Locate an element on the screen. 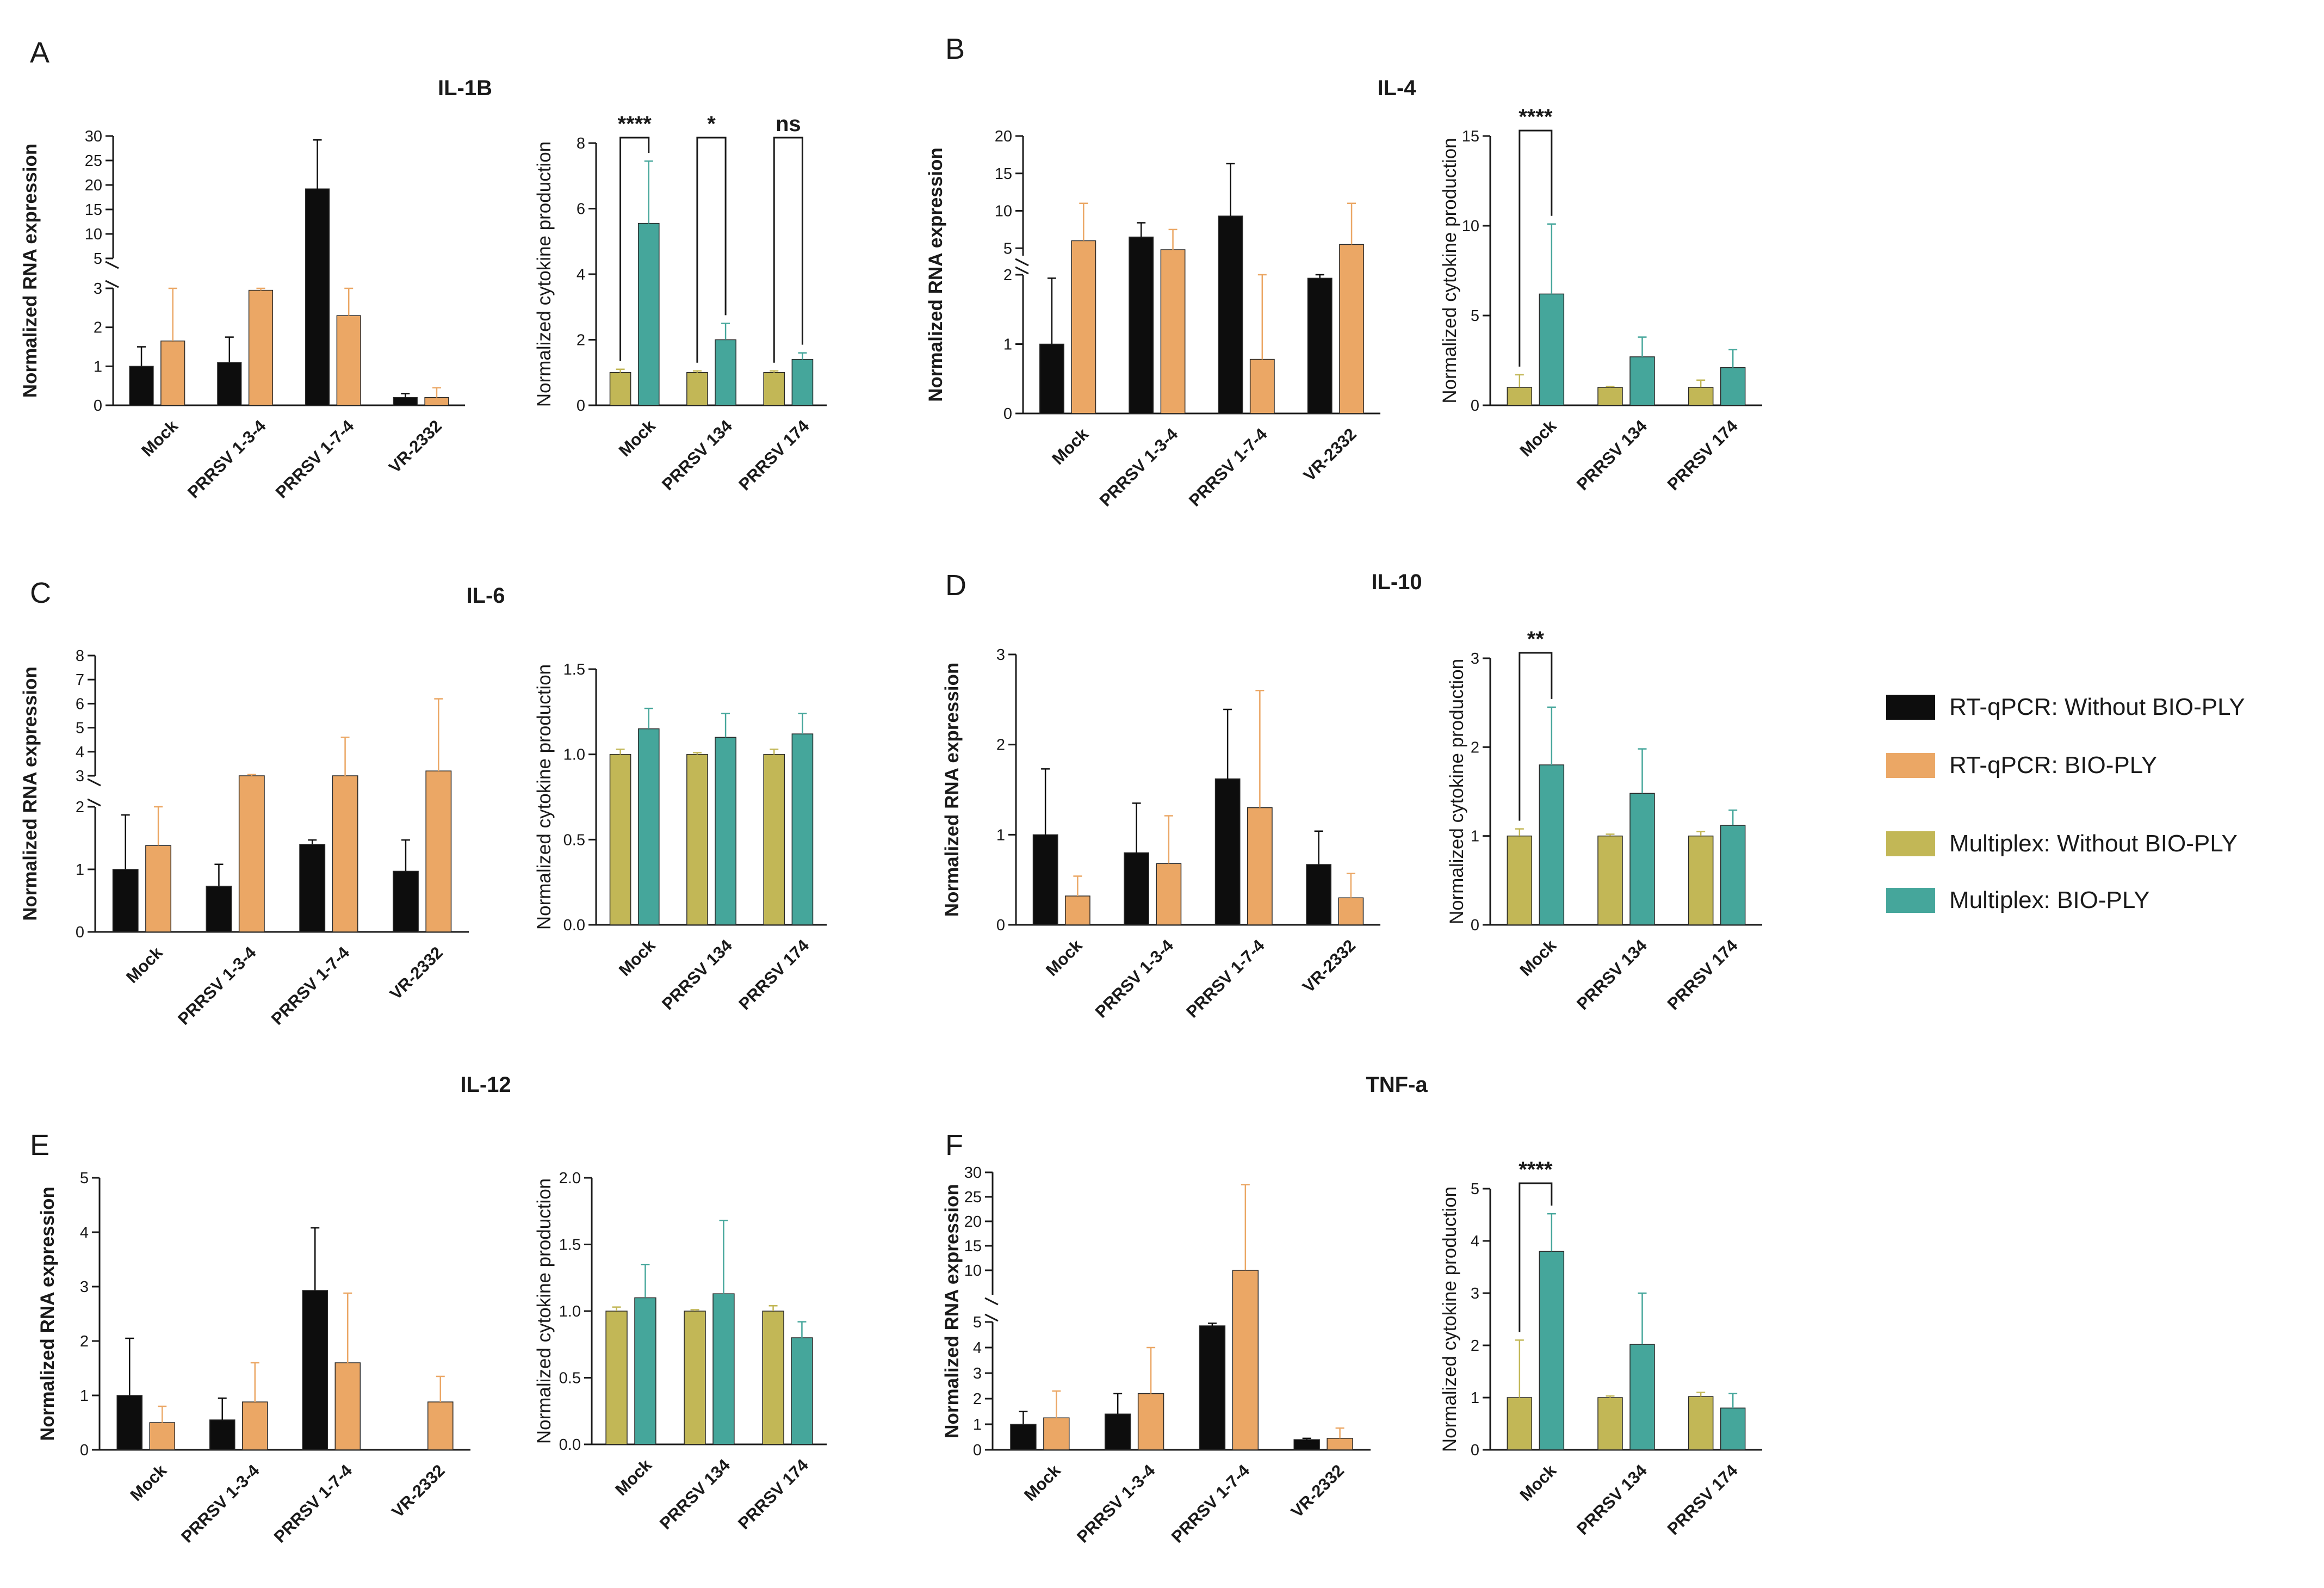  chart-f-rtqpcr-y-tick-label: 15 is located at coordinates (973, 1246).